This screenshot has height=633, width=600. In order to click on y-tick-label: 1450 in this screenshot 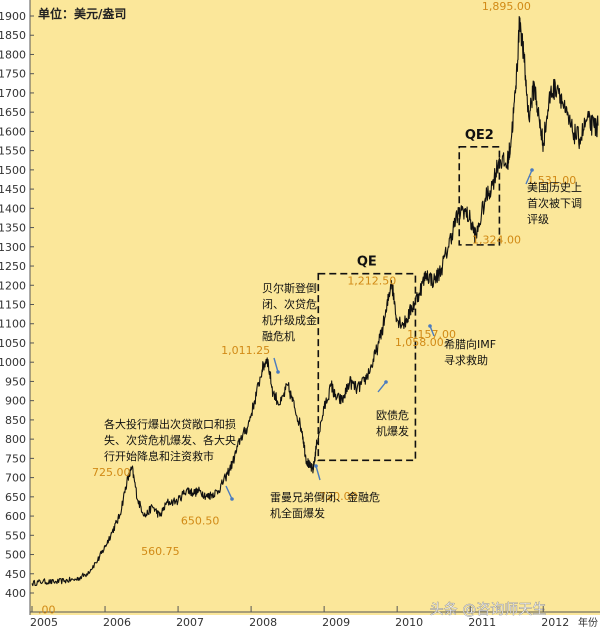, I will do `click(13, 189)`.